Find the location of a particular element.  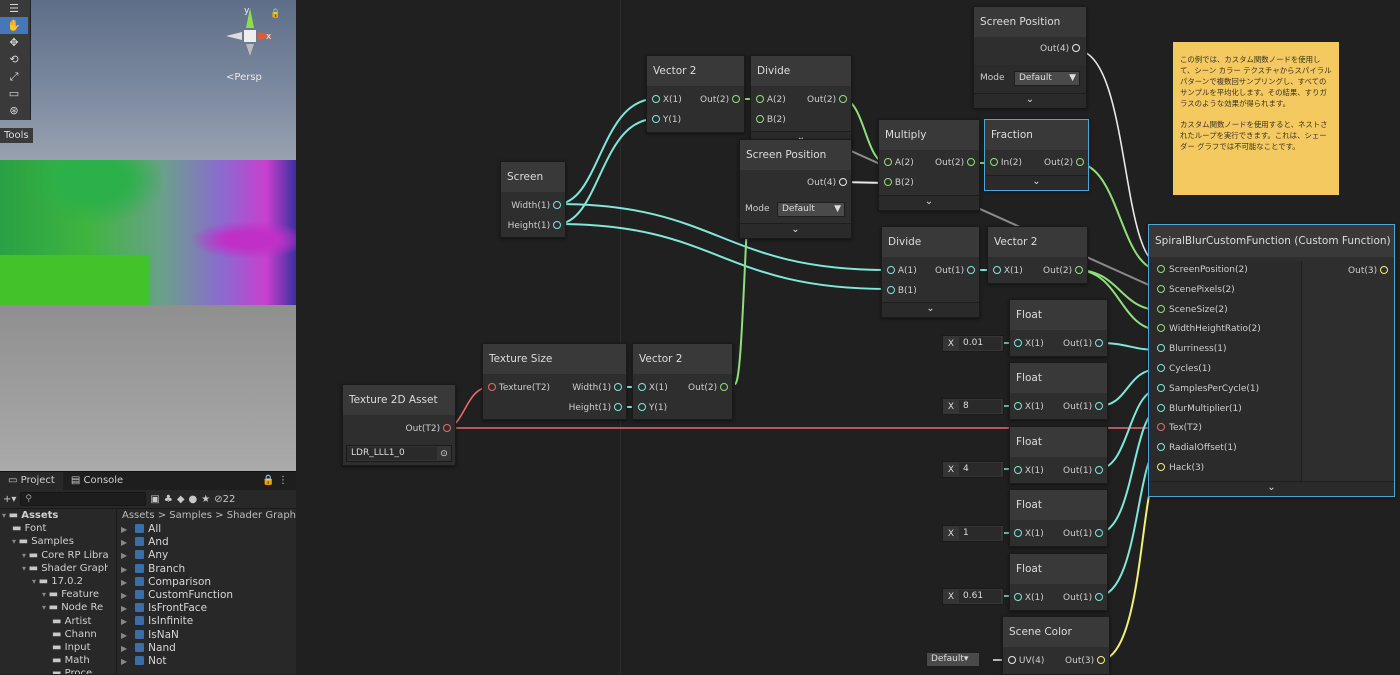

node-screen: Screen Width(1) Height(1) is located at coordinates (533, 199).